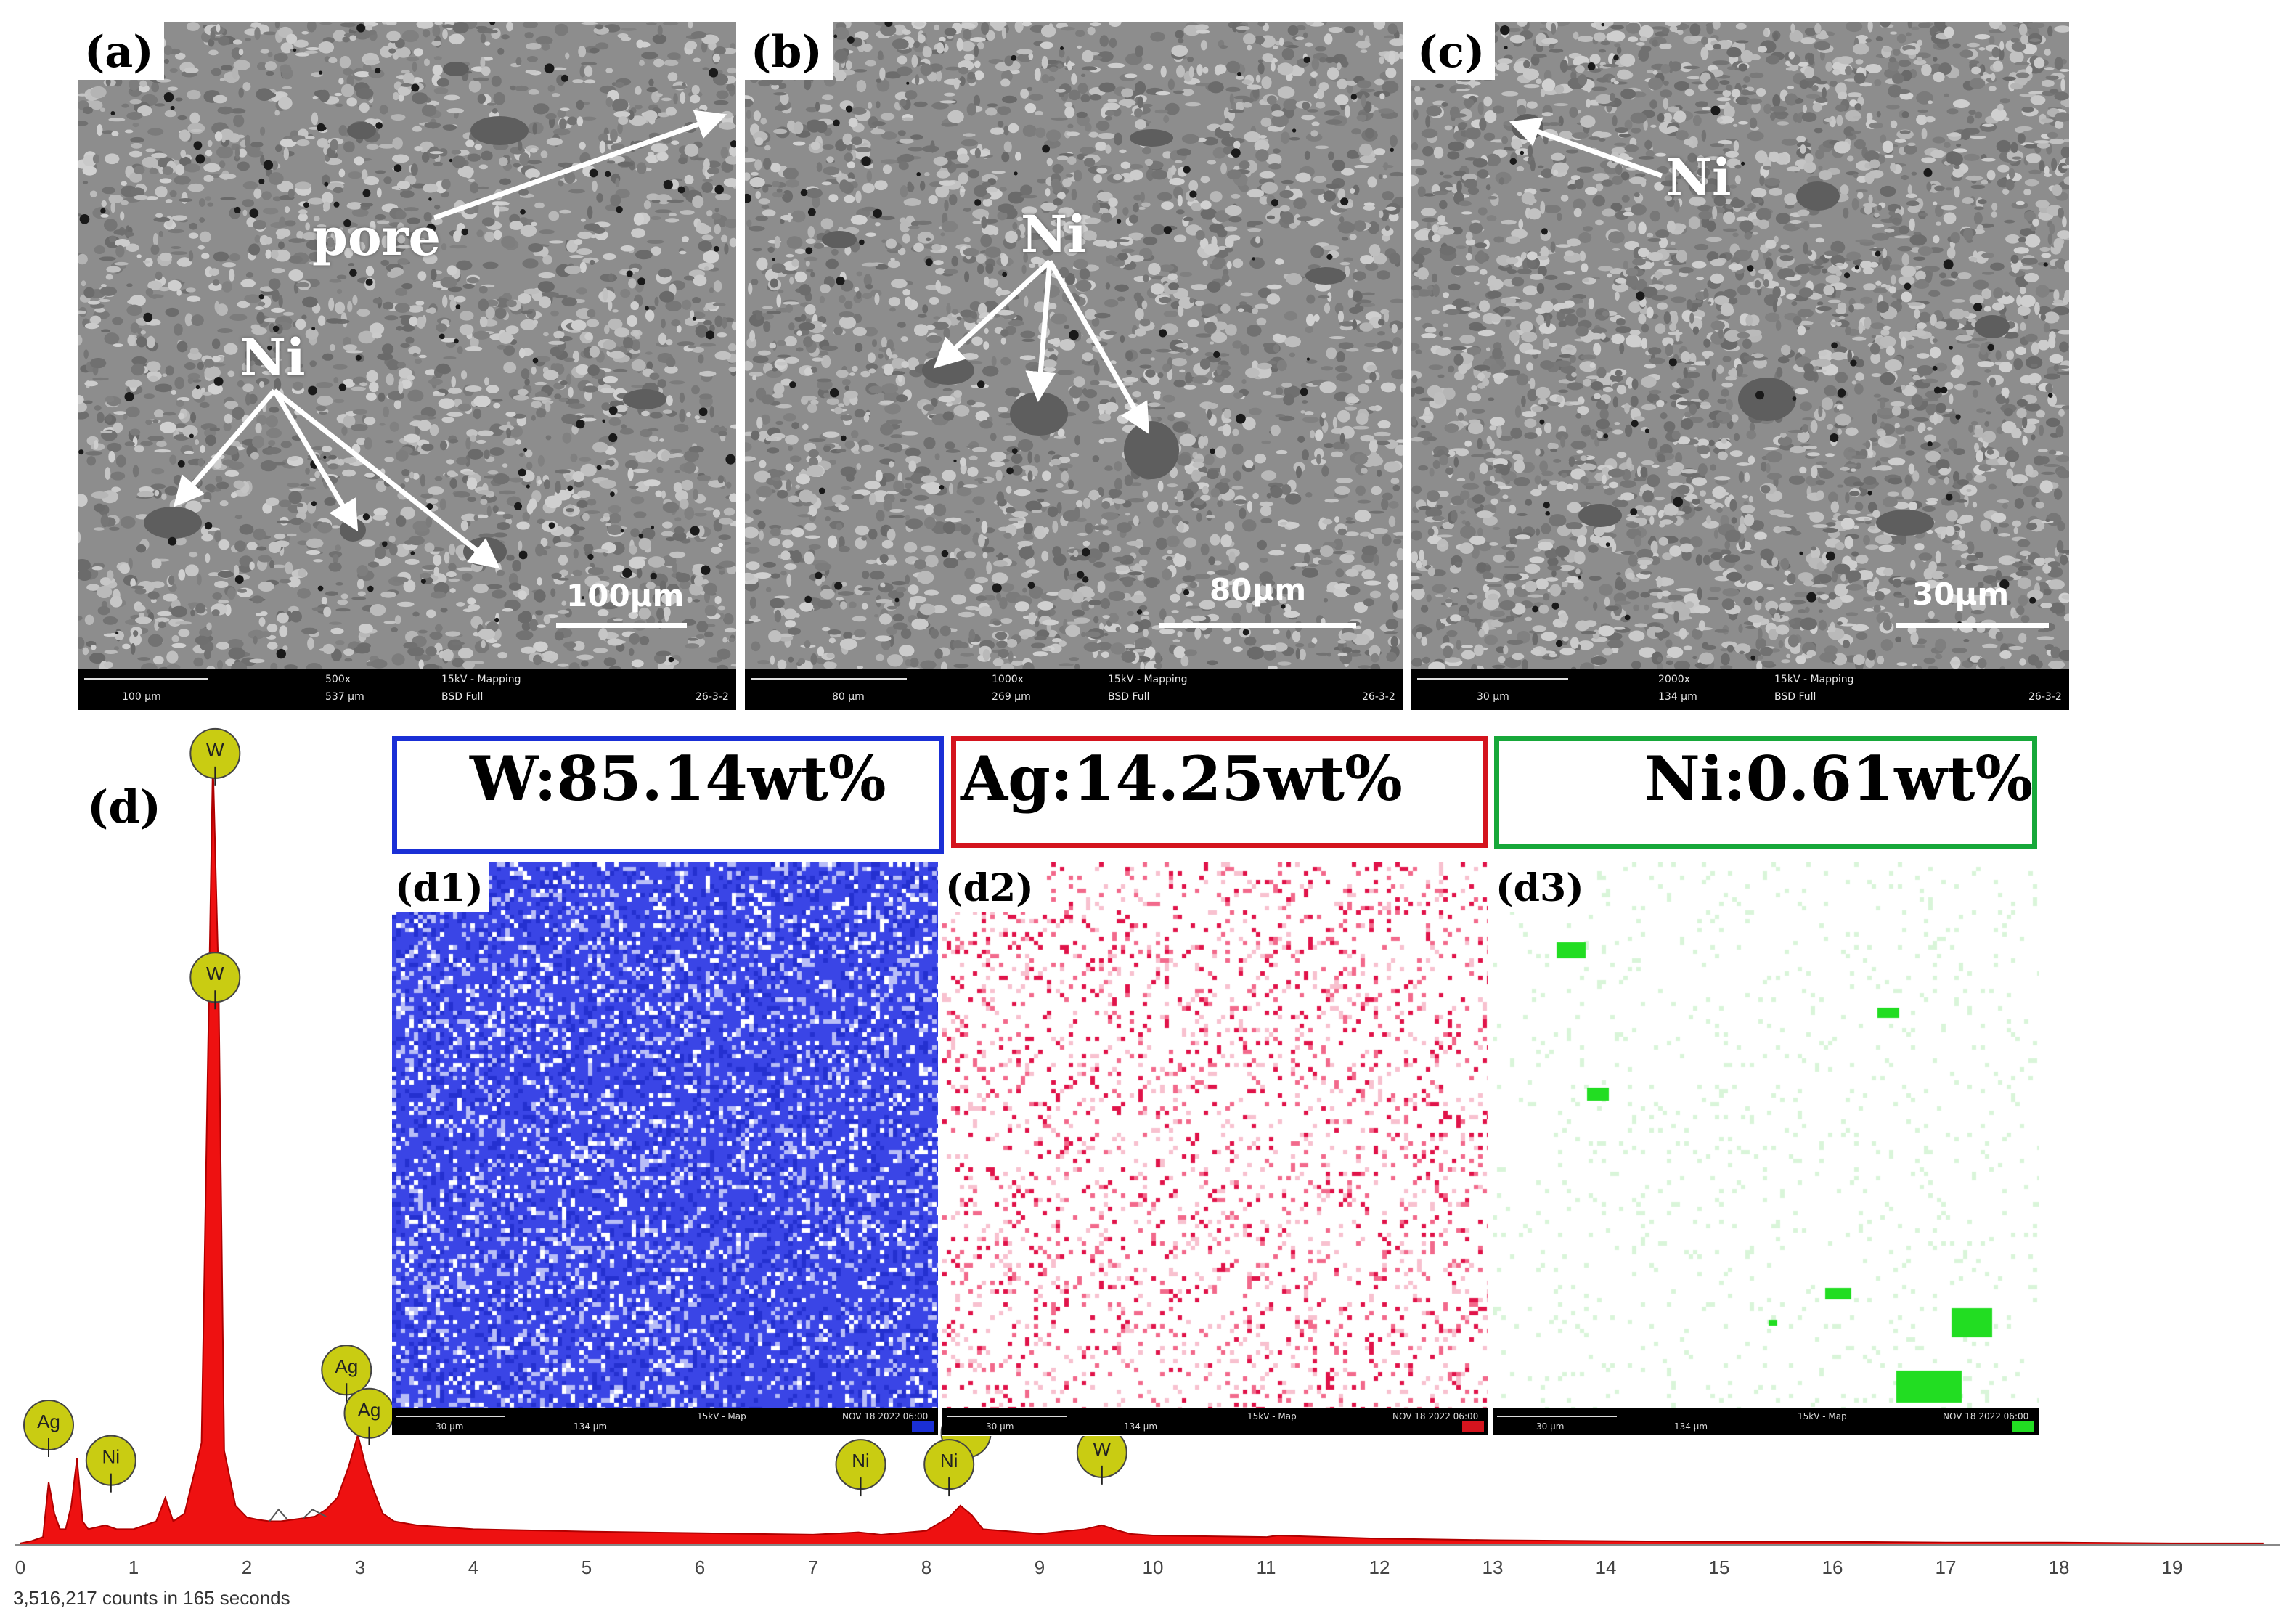 The width and height of the screenshot is (2292, 1624). I want to click on sem-micrograph-c, so click(1740, 345).